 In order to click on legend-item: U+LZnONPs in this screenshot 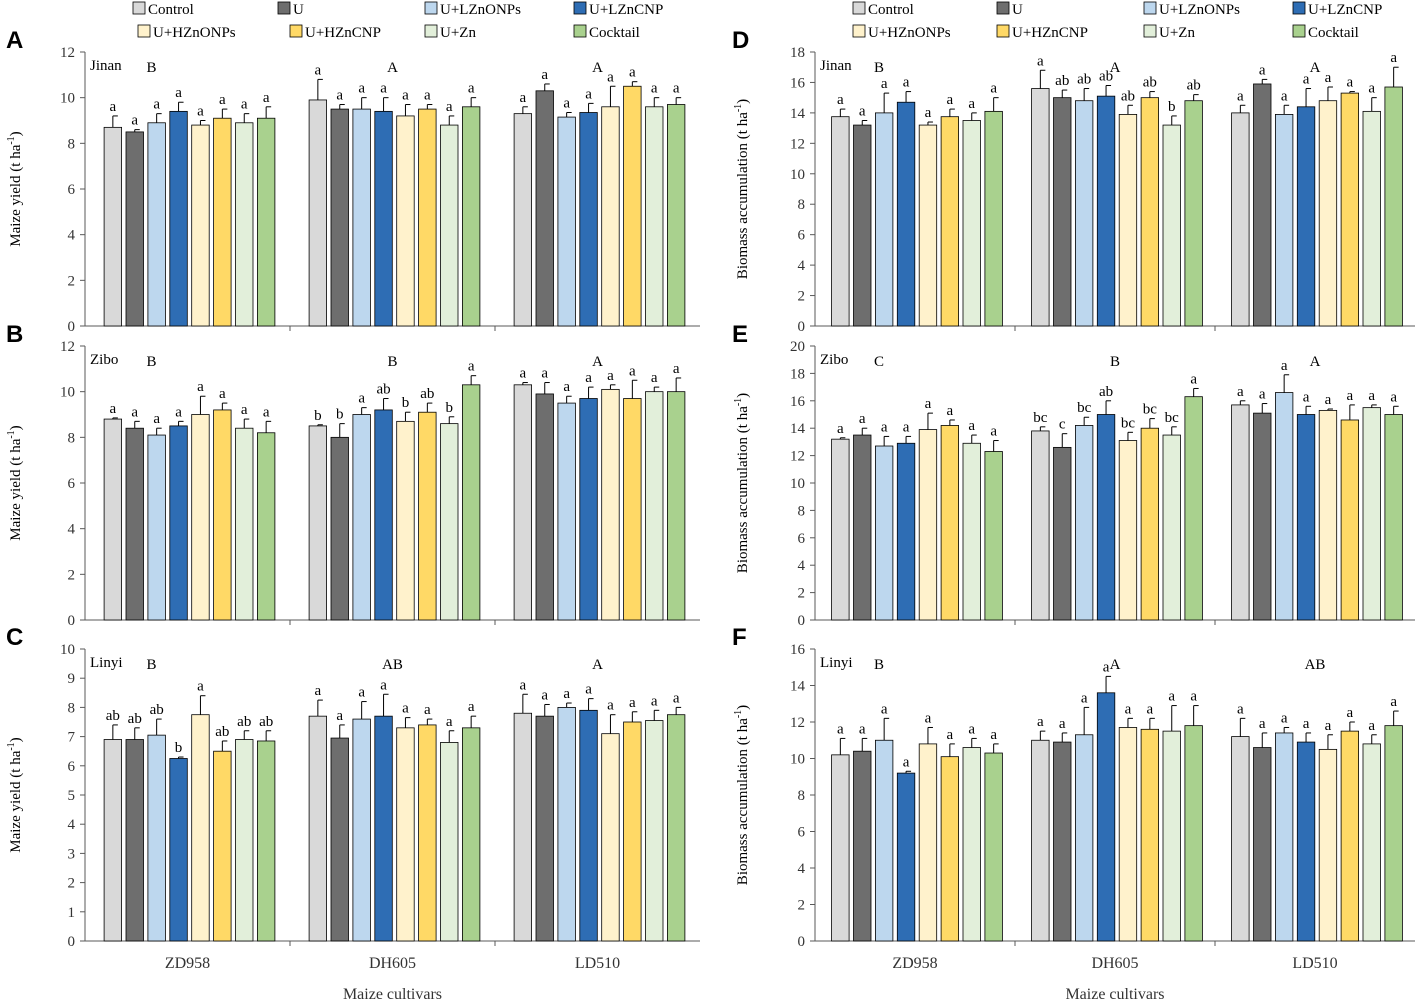, I will do `click(1191, 9)`.